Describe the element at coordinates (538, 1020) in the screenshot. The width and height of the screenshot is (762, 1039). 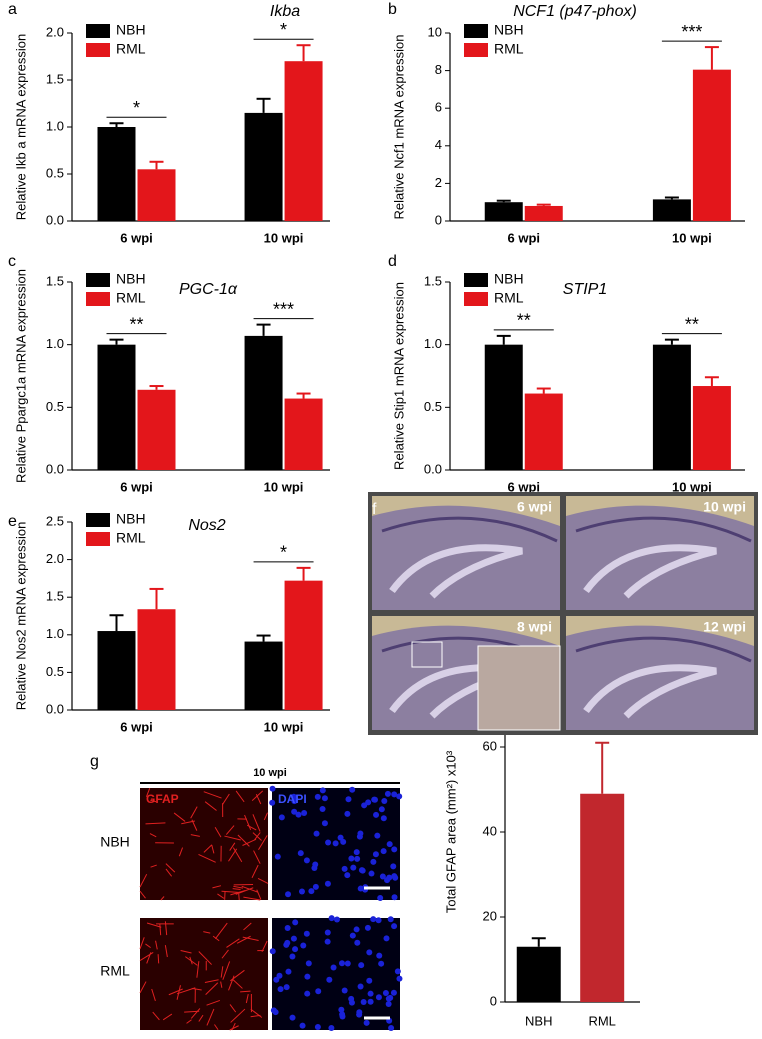
I see `x-tick-label: NBH` at that location.